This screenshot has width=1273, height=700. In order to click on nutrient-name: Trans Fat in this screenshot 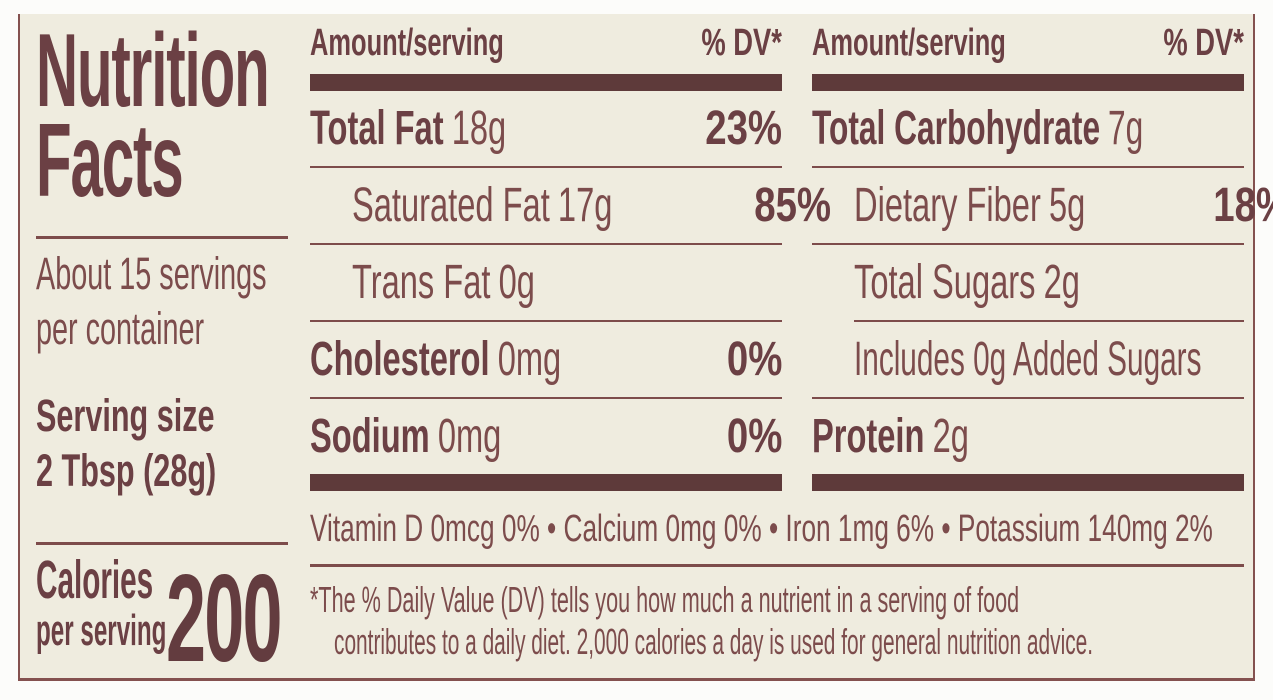, I will do `click(421, 282)`.